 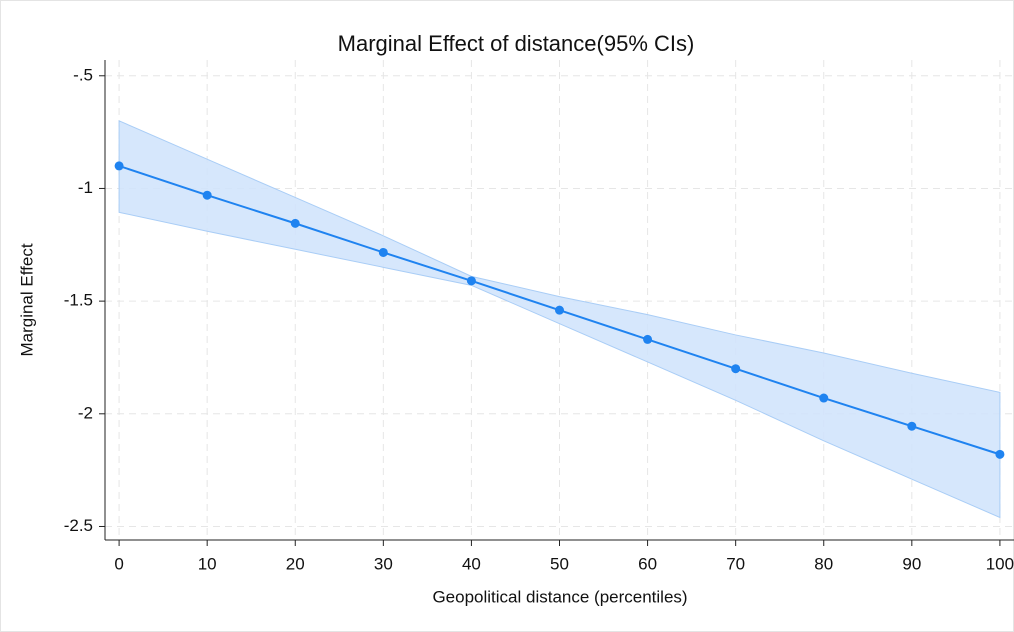 I want to click on y-axis-title: Marginal Effect, so click(x=26, y=299).